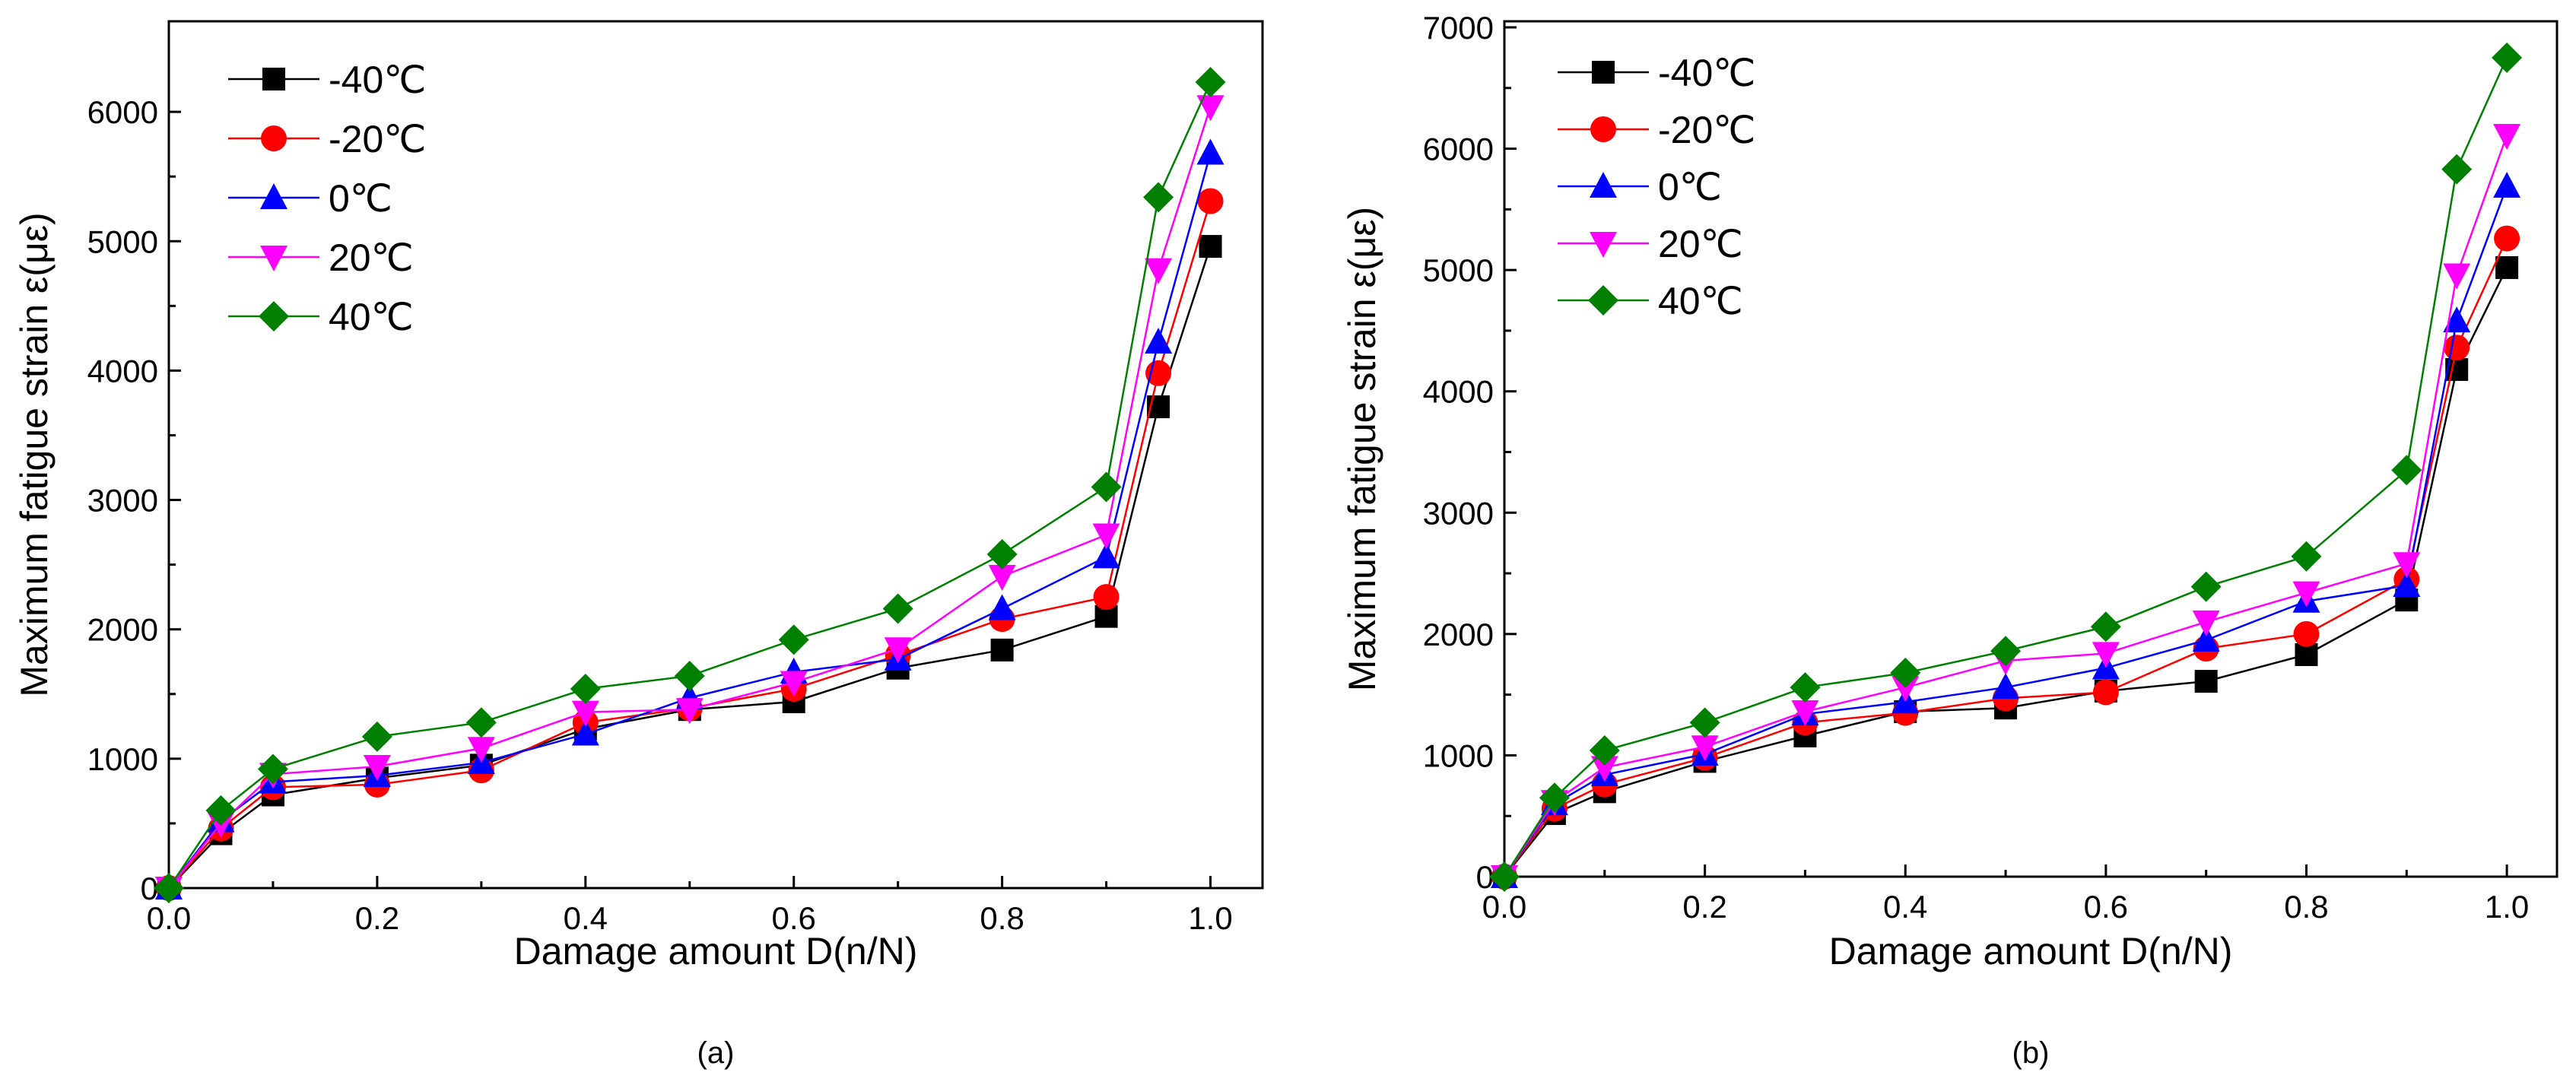 Image resolution: width=2576 pixels, height=1085 pixels. Describe the element at coordinates (371, 317) in the screenshot. I see `legend-label: 40℃` at that location.